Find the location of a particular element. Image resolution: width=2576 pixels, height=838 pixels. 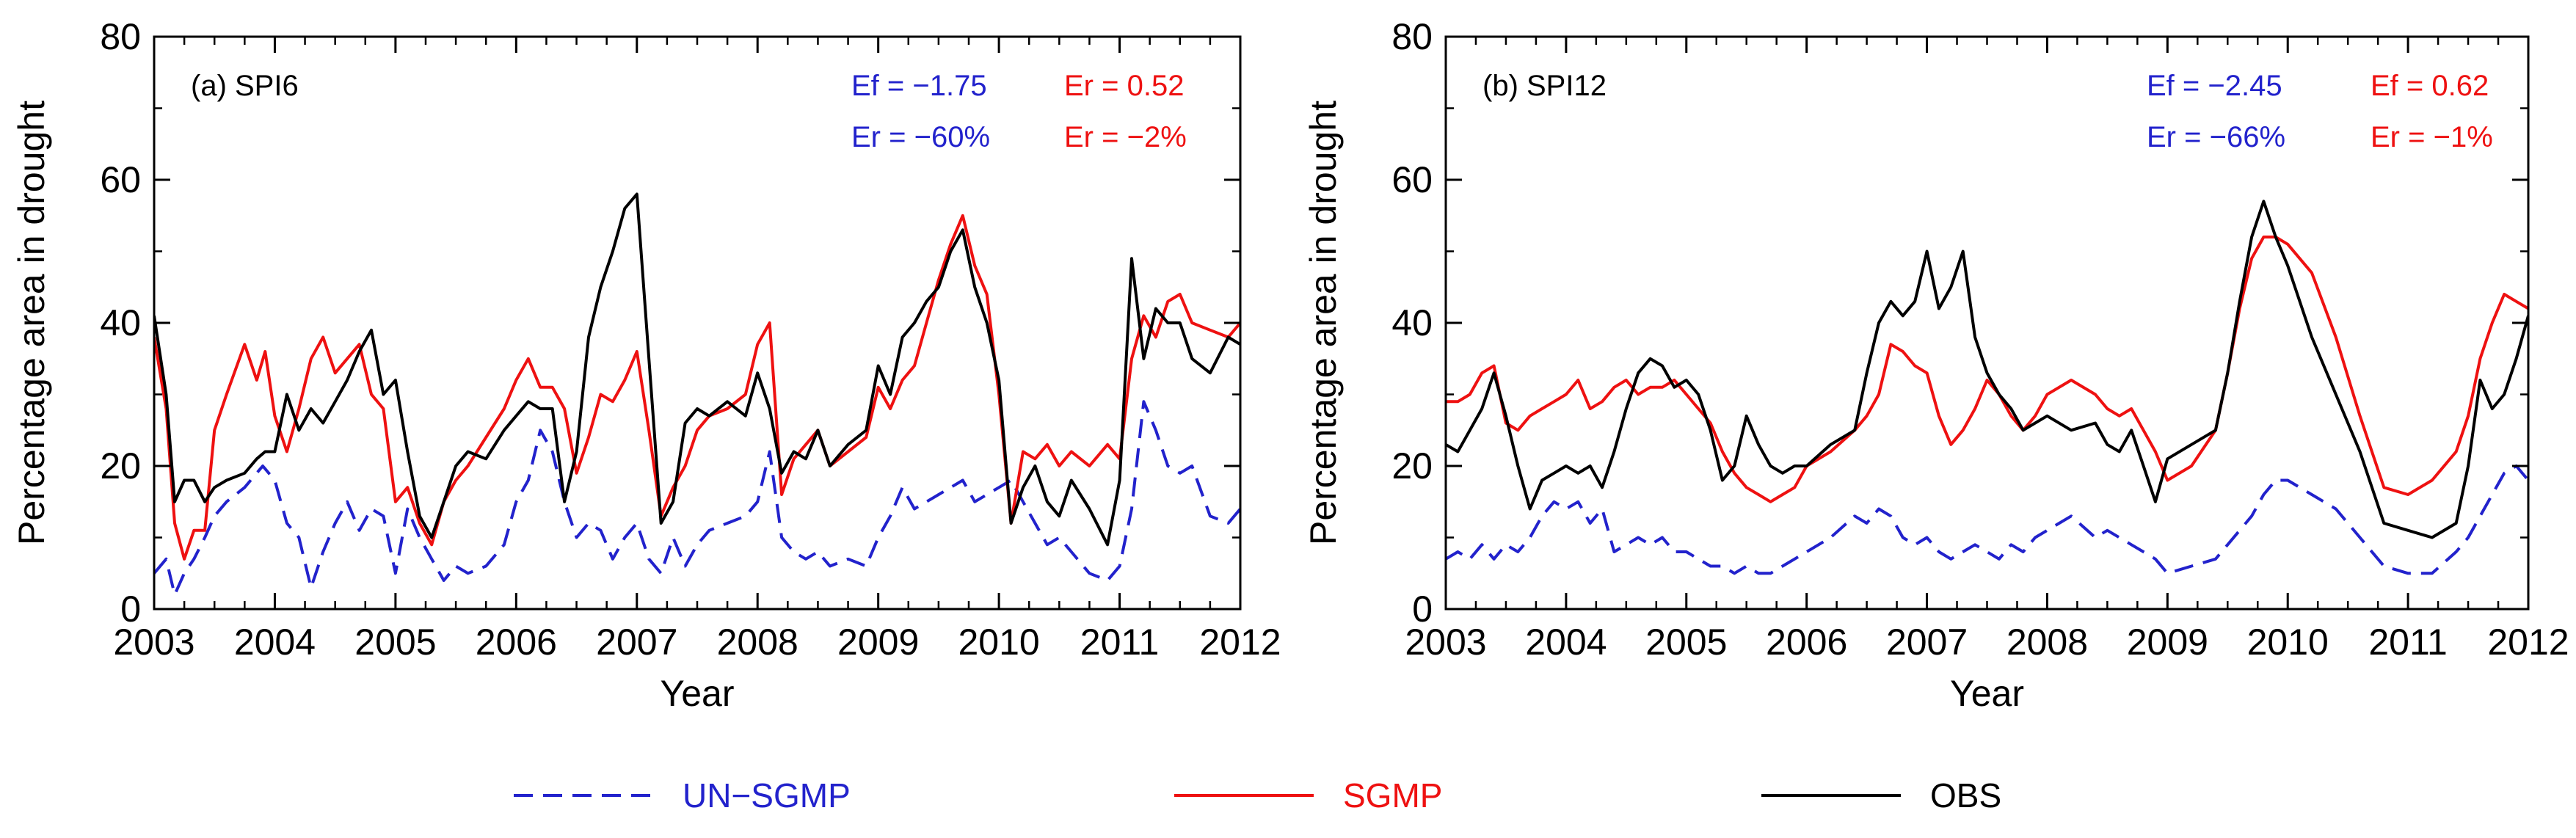

stat-sgmp-row2: Er = −2% is located at coordinates (1125, 137).